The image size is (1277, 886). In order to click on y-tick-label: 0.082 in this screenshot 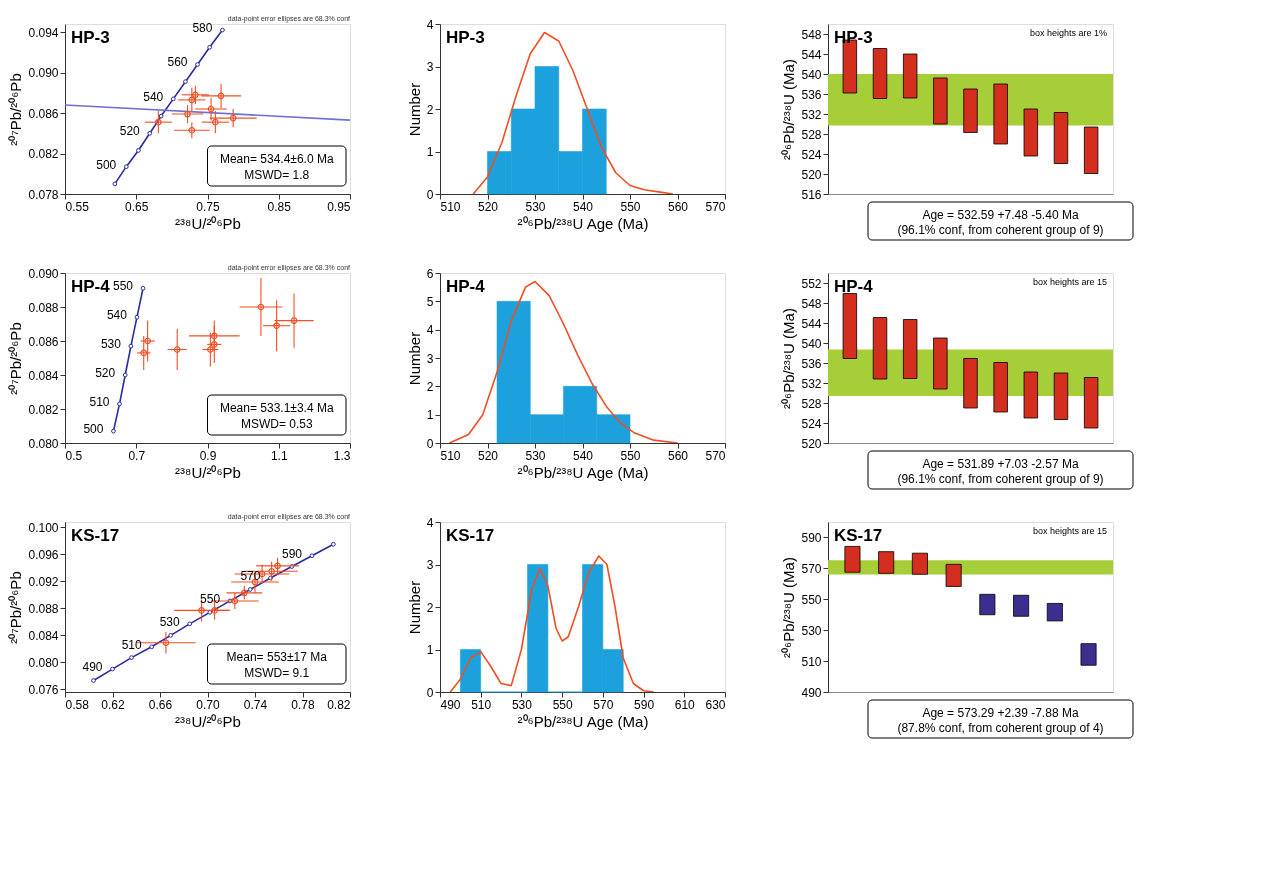, I will do `click(43, 409)`.